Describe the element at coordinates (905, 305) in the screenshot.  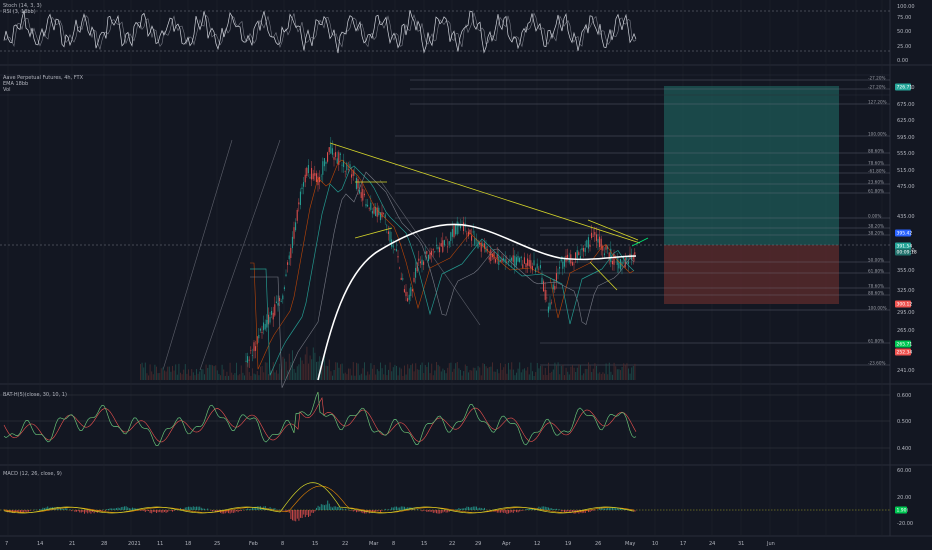
I see `stop-price-tag: 300.12` at that location.